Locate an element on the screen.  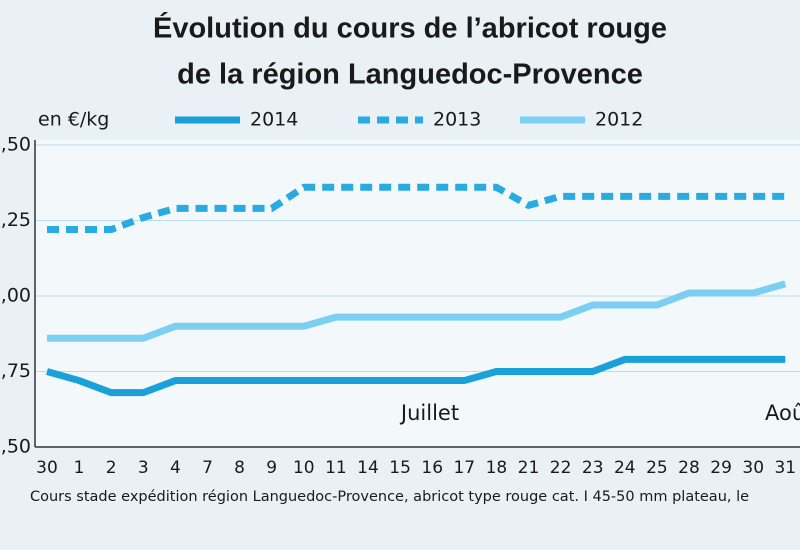
x-tick-label: 25 is located at coordinates (657, 468).